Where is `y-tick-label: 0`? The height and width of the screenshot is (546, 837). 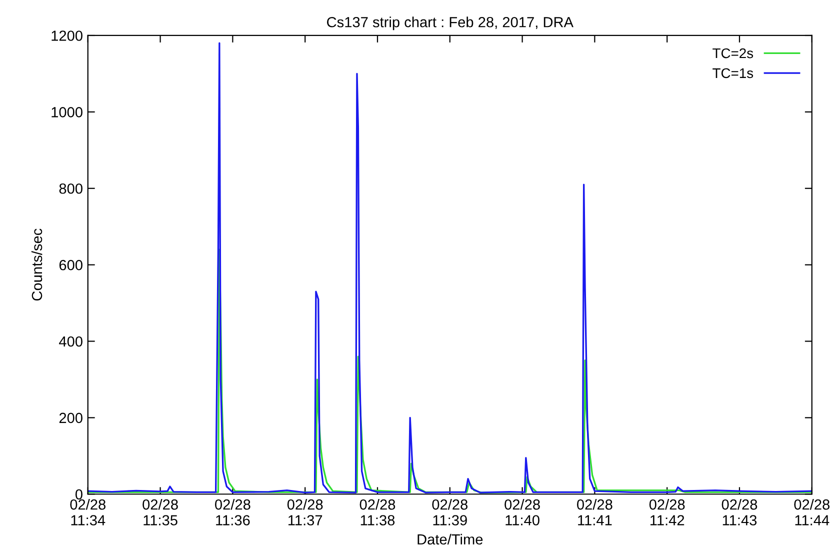
y-tick-label: 0 is located at coordinates (78, 494).